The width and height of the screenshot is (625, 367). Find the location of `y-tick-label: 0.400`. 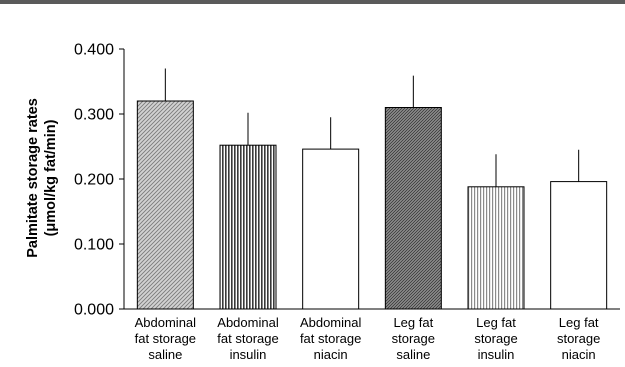

y-tick-label: 0.400 is located at coordinates (94, 50).